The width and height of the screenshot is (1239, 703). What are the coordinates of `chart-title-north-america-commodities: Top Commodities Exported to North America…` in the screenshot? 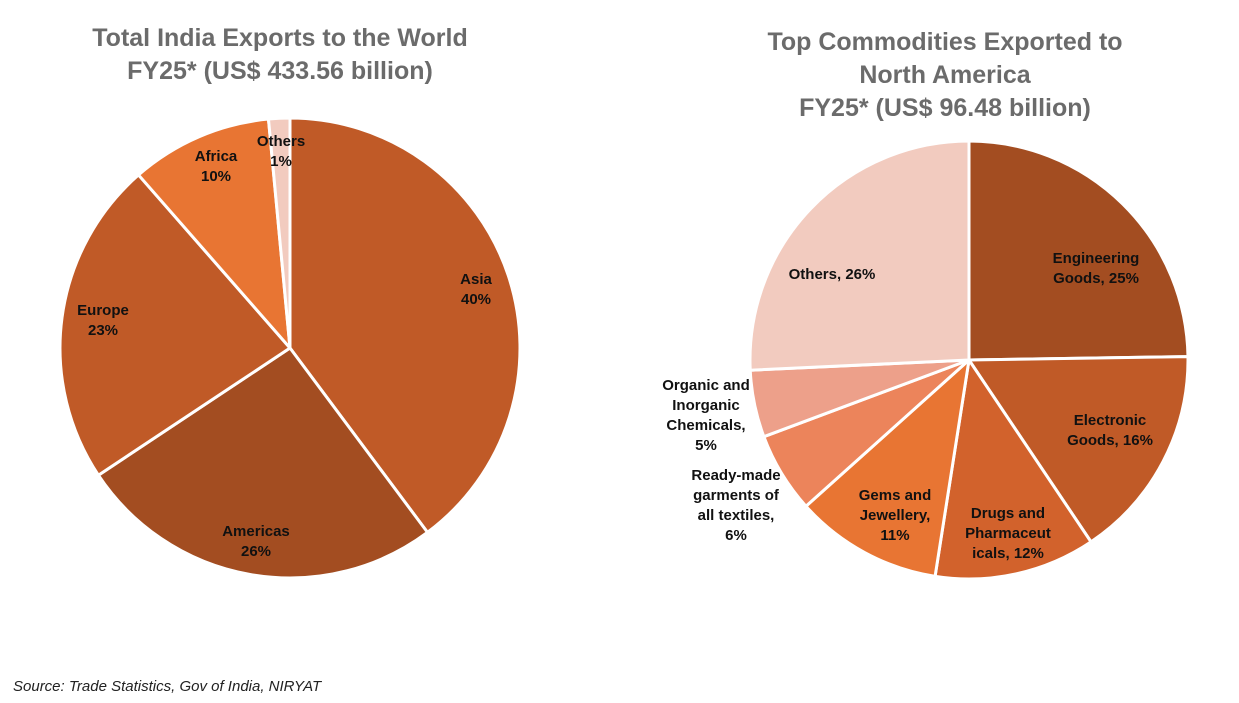 It's located at (945, 75).